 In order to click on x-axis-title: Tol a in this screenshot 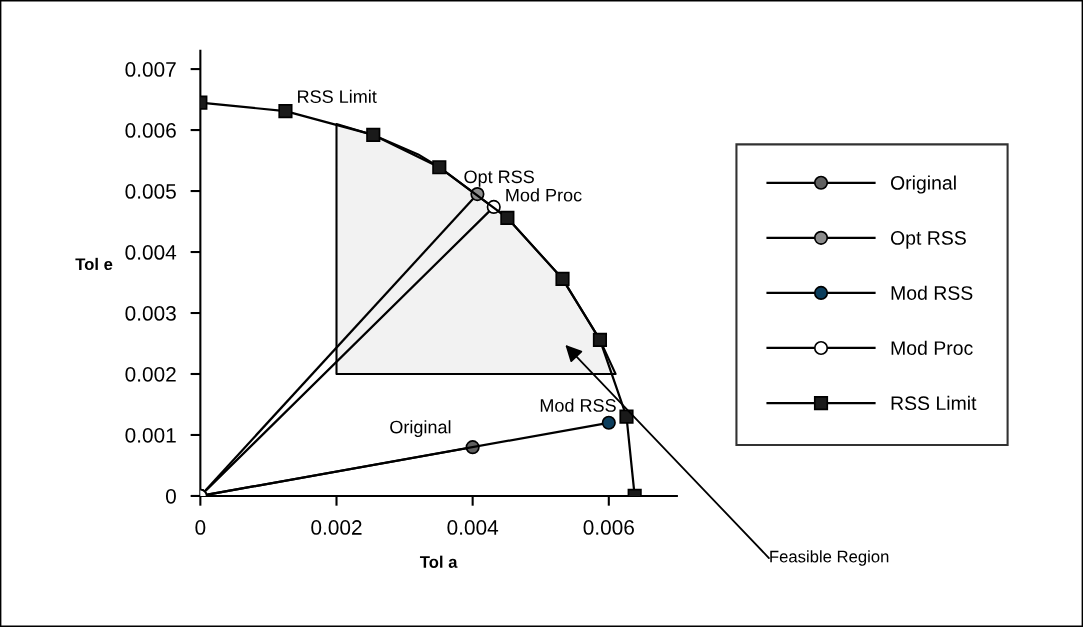, I will do `click(438, 561)`.